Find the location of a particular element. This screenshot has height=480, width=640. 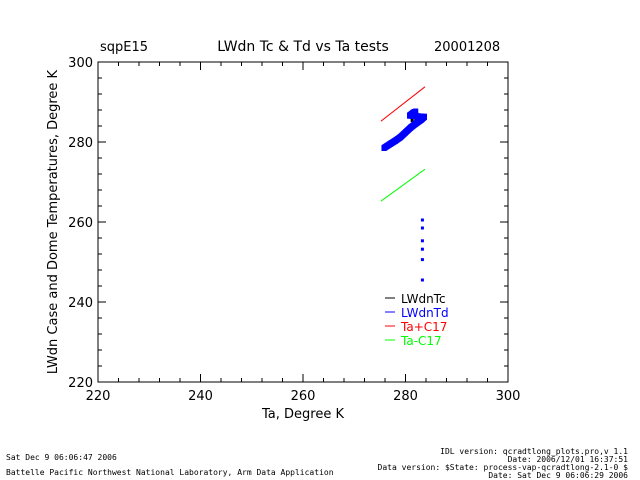

site-label: sqpE15 is located at coordinates (124, 47).